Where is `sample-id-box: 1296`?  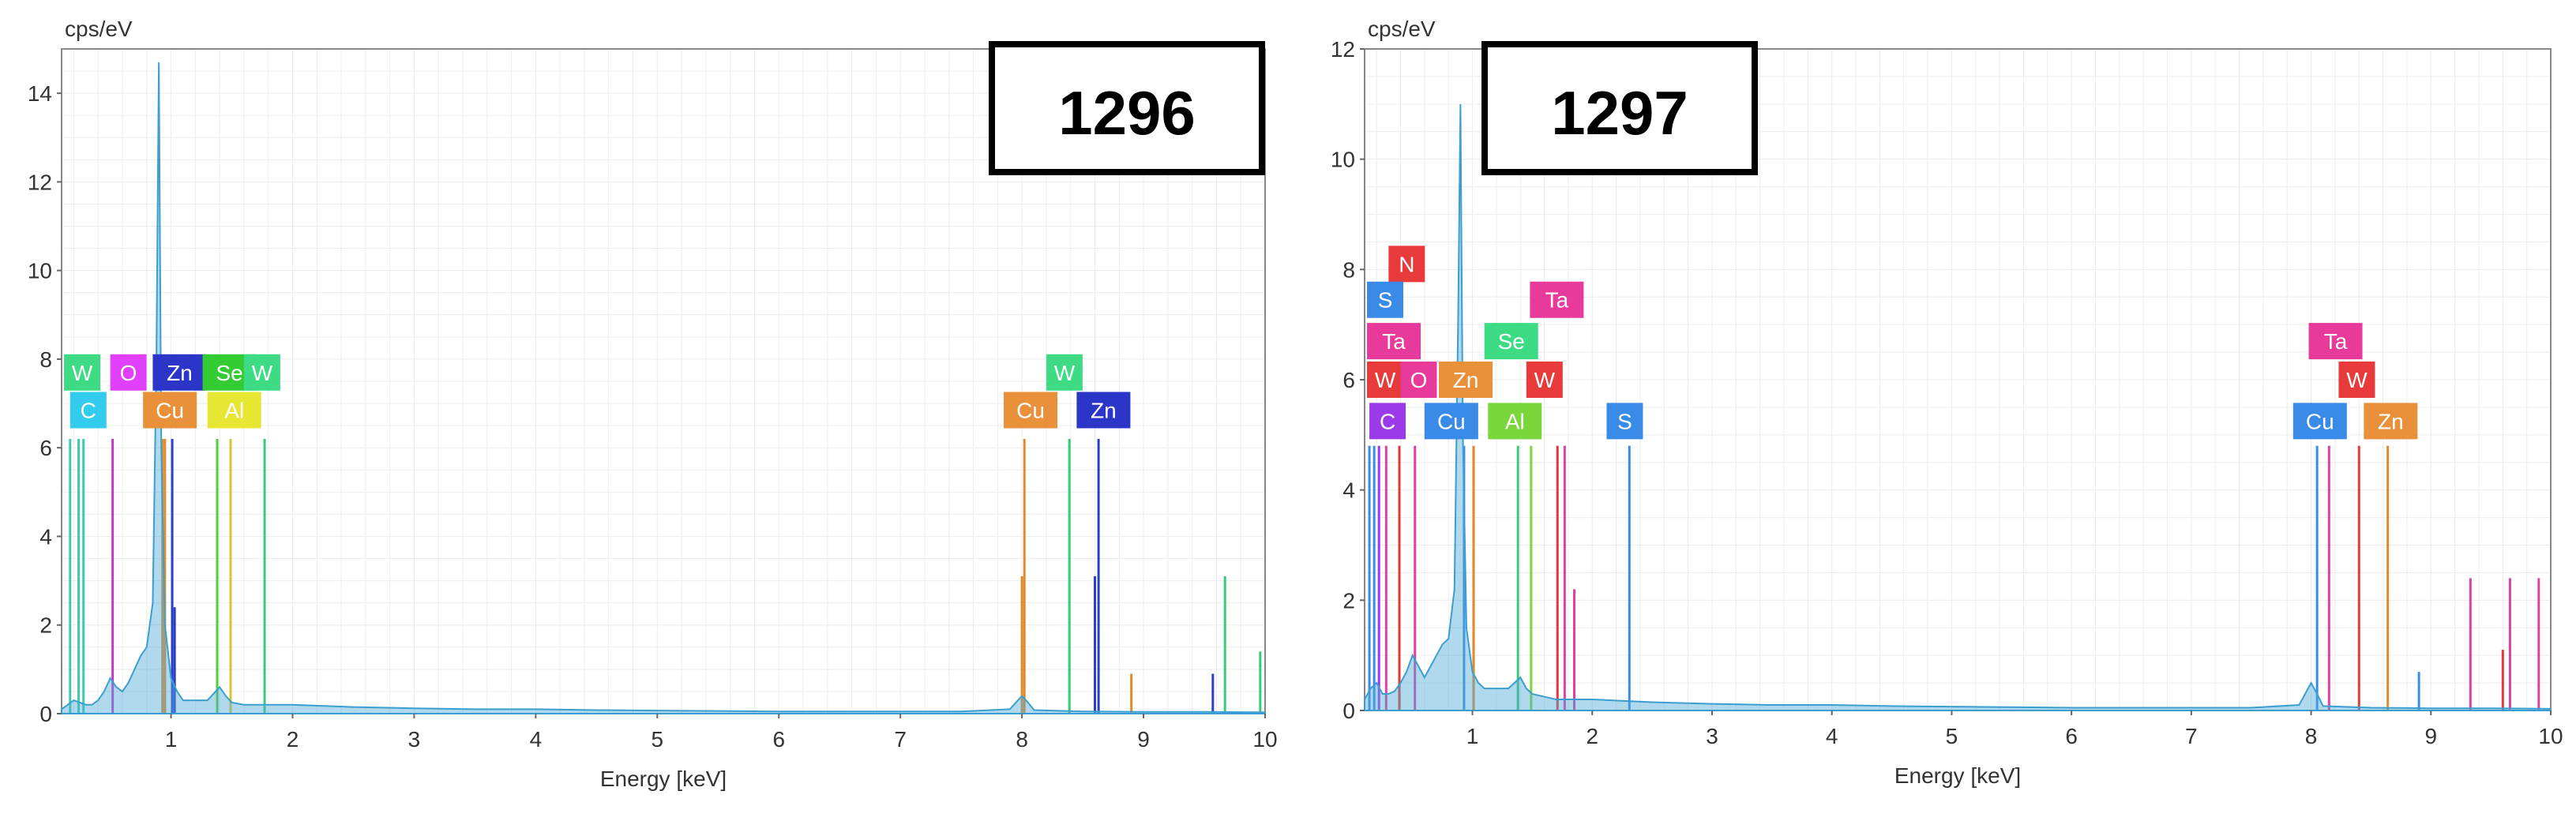
sample-id-box: 1296 is located at coordinates (1127, 108).